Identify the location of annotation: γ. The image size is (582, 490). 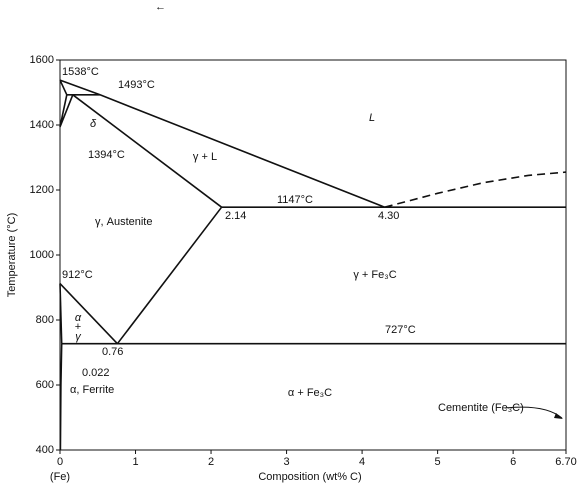
(78, 337).